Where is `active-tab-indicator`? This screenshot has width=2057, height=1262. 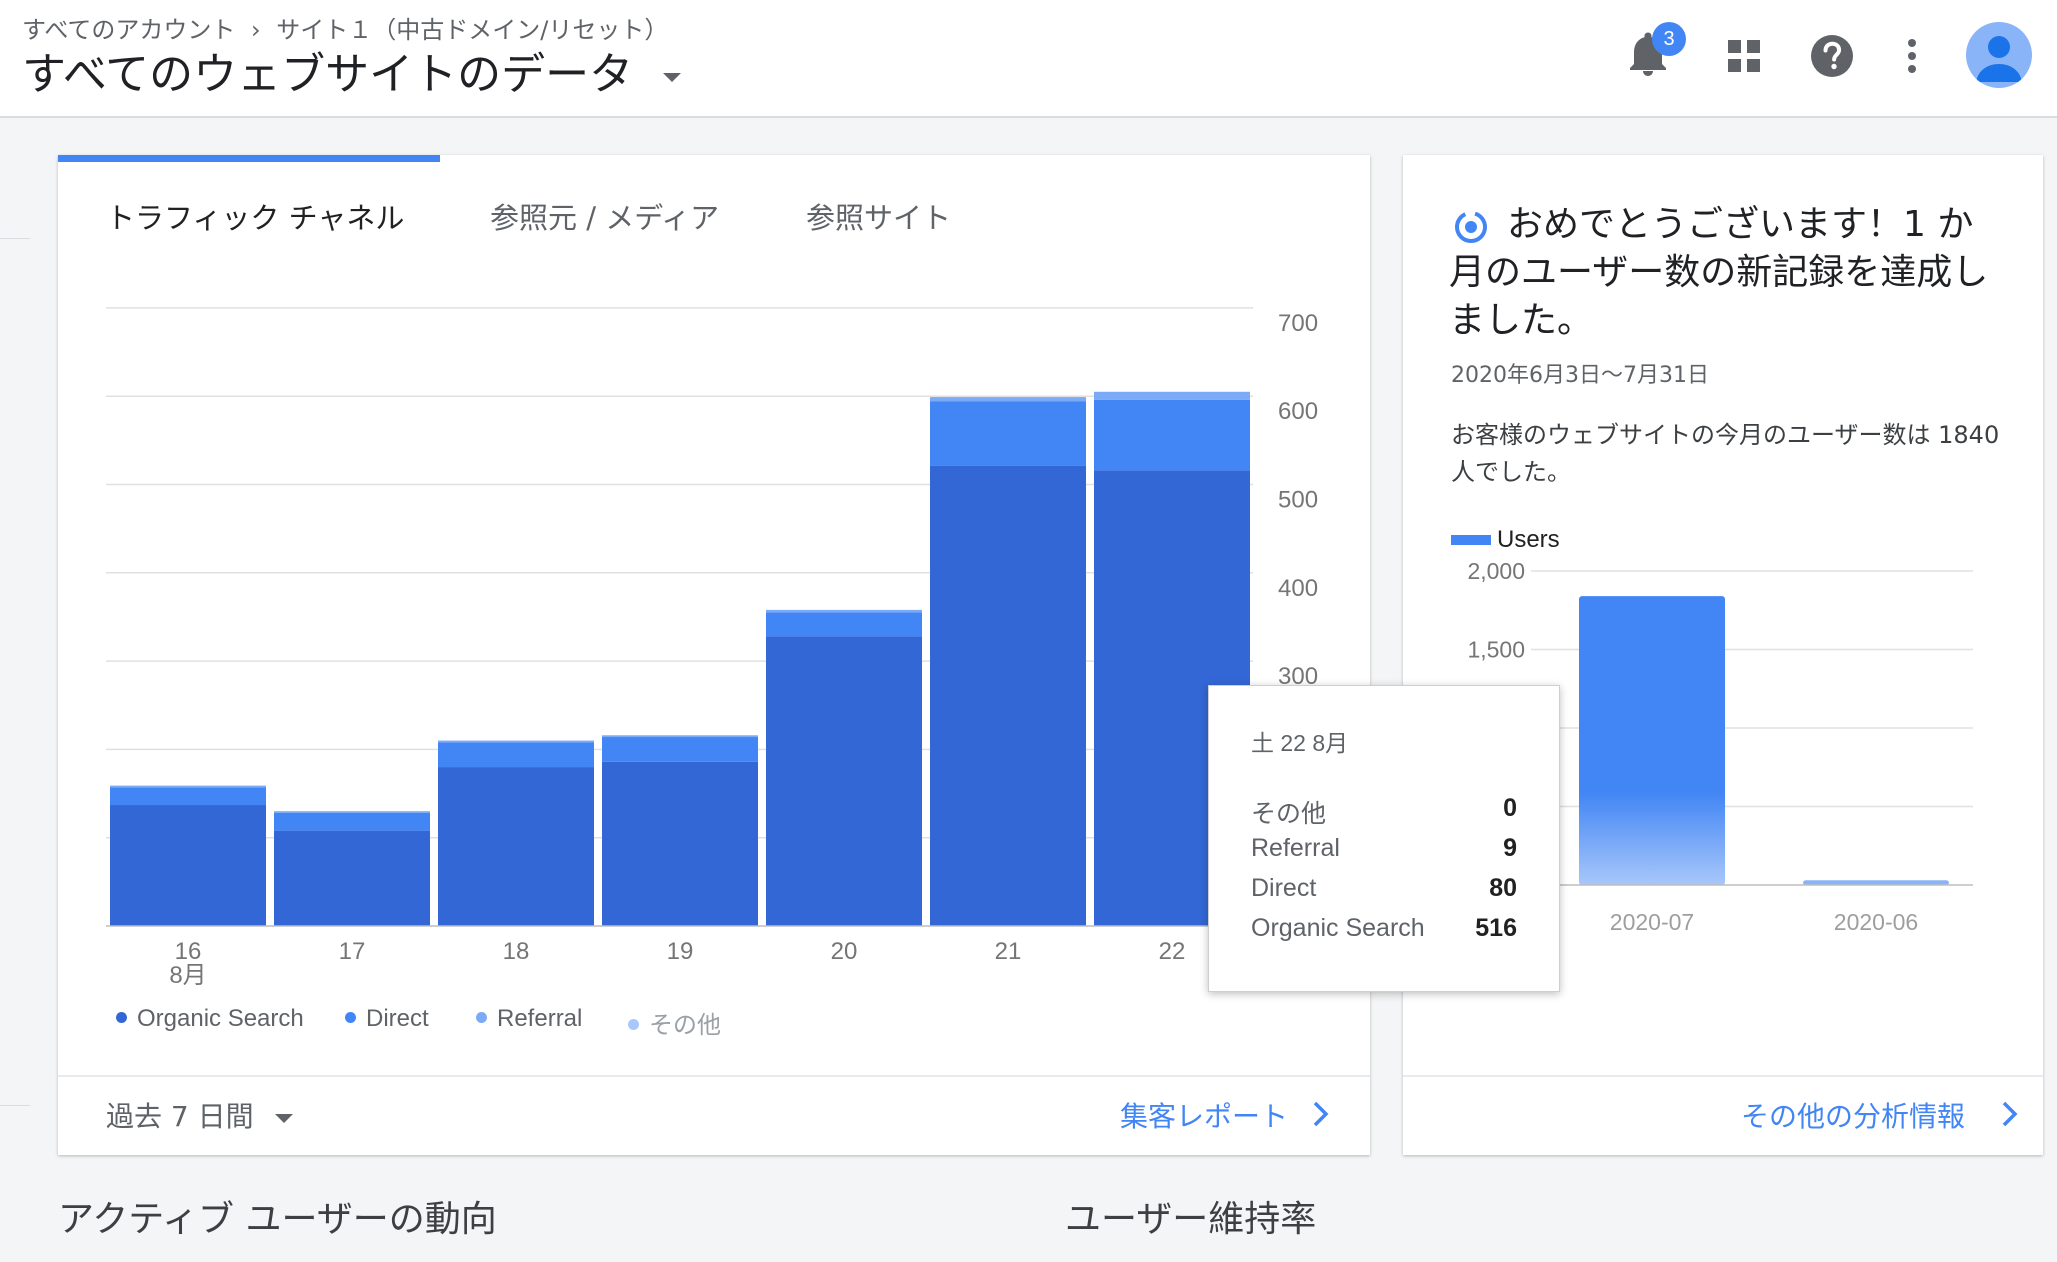 active-tab-indicator is located at coordinates (249, 158).